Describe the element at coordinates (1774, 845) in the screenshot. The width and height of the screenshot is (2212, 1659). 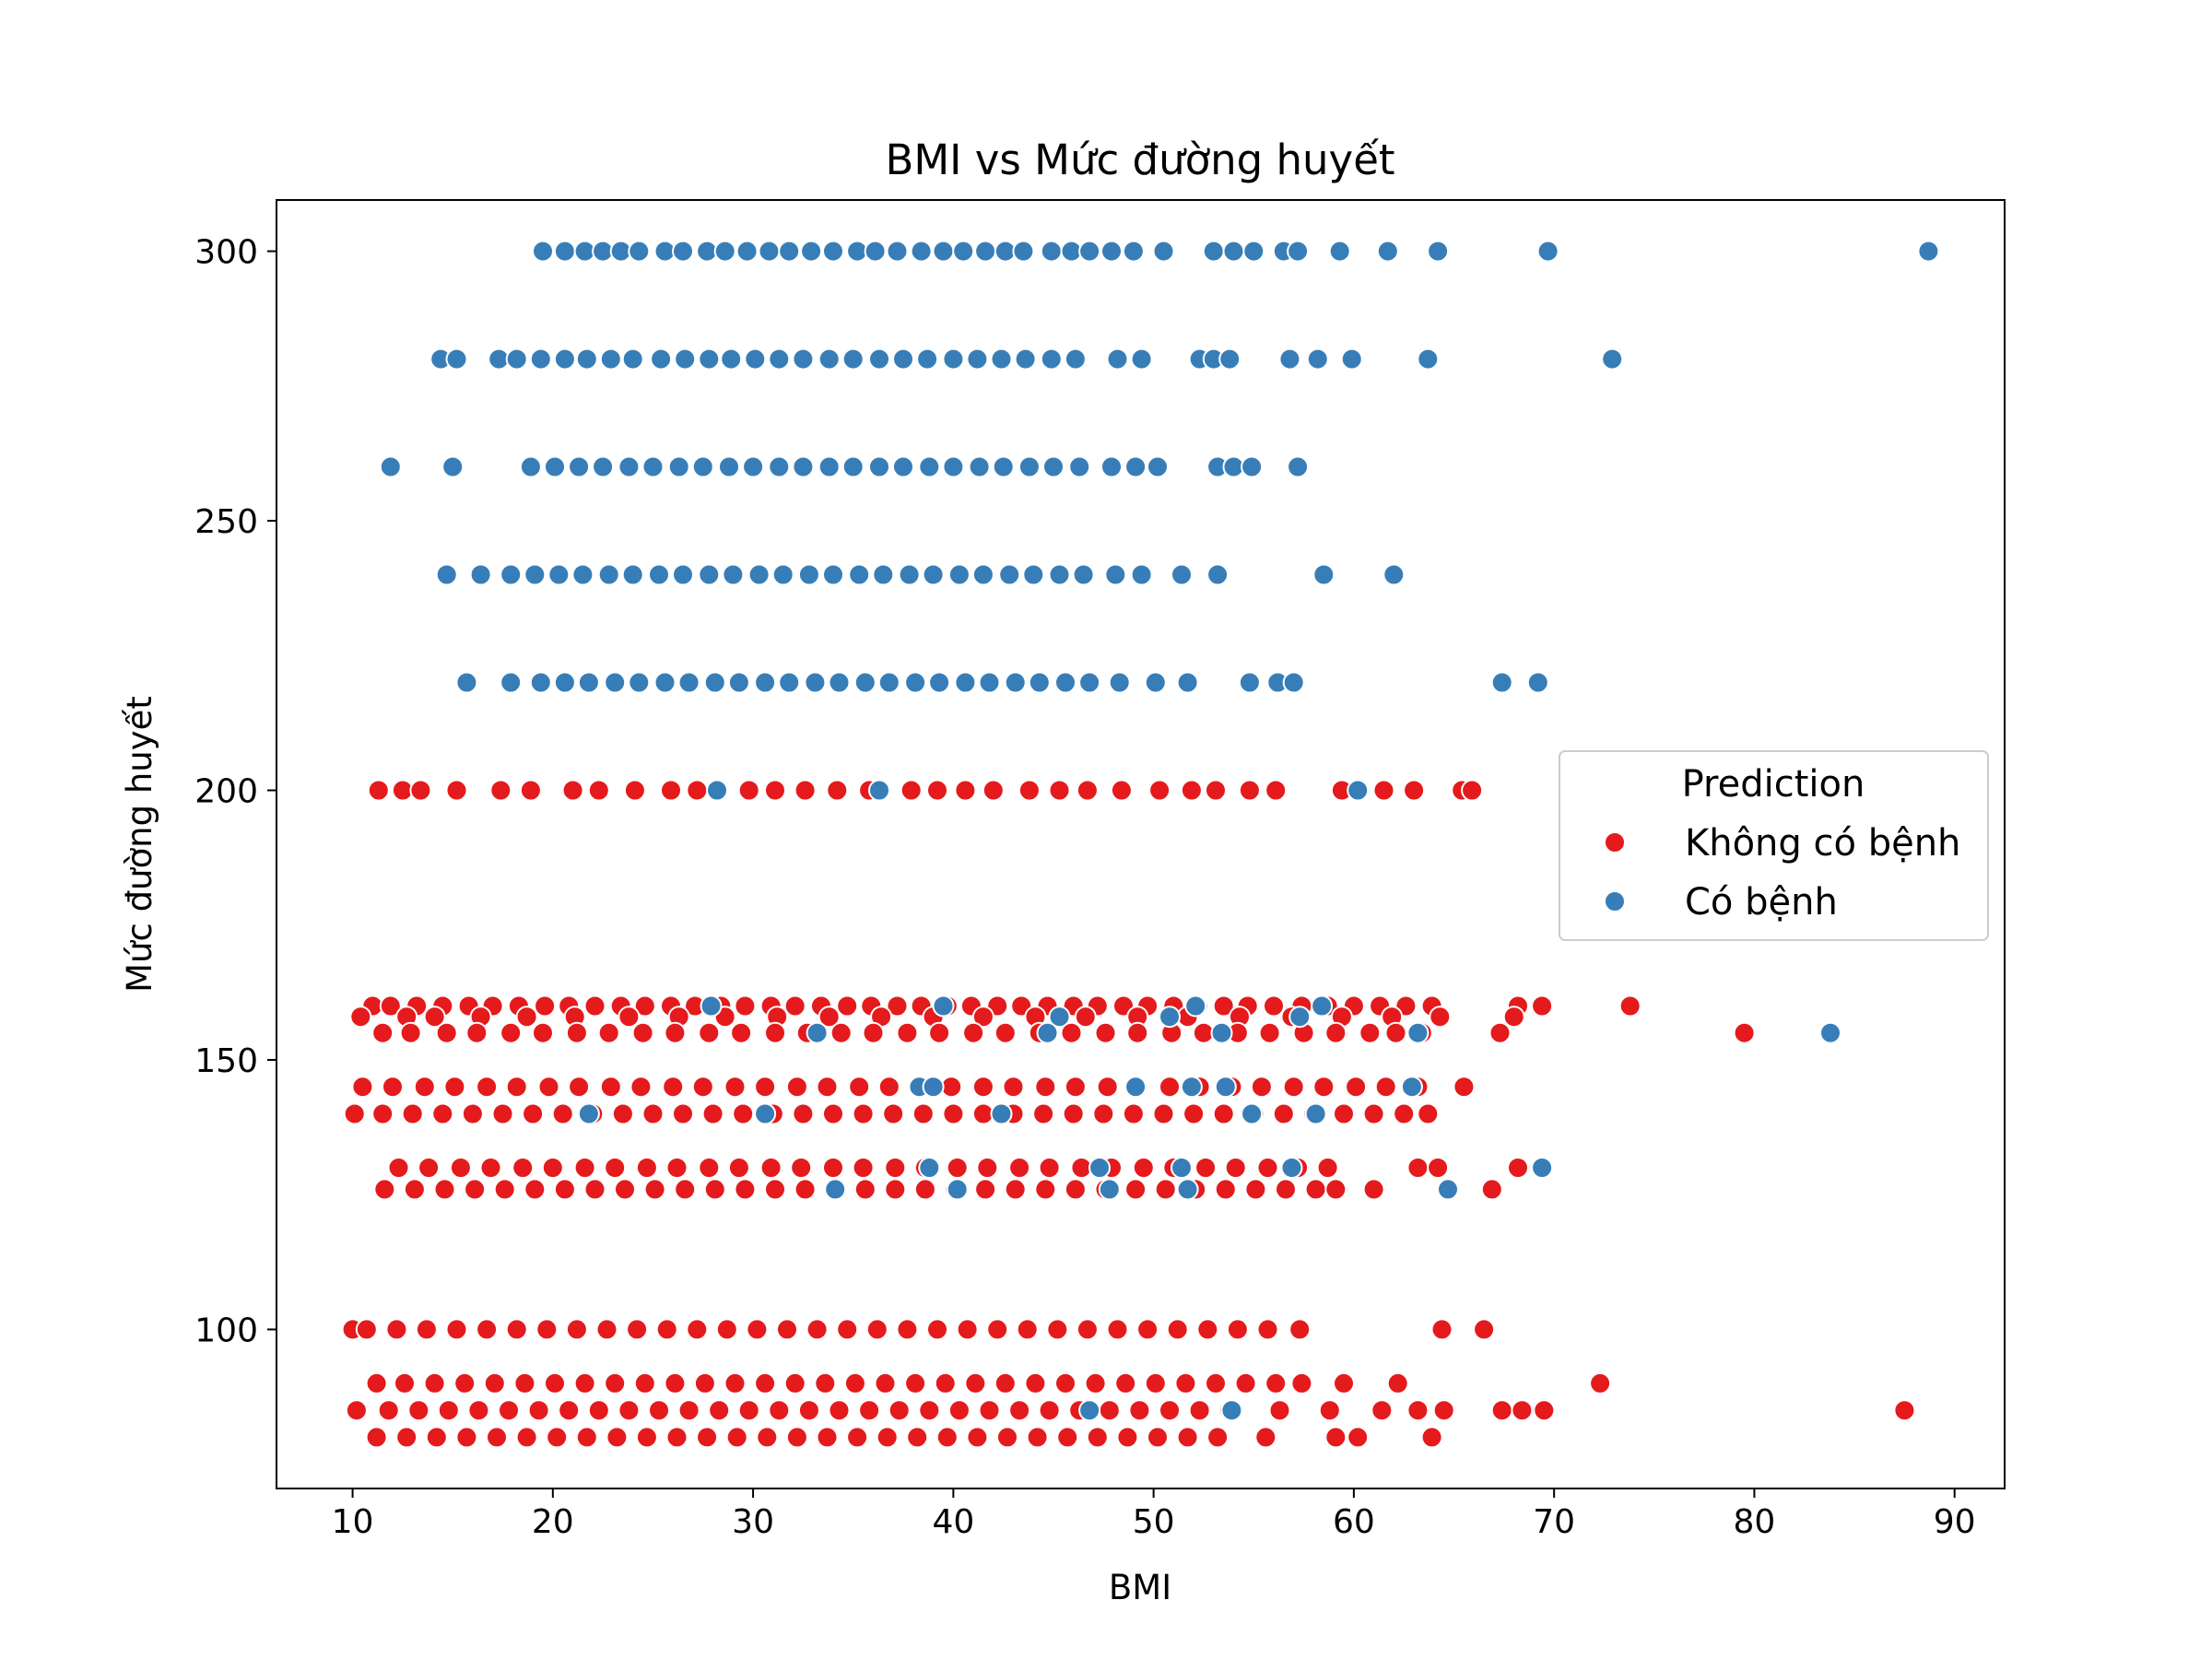
I see `legend-box` at that location.